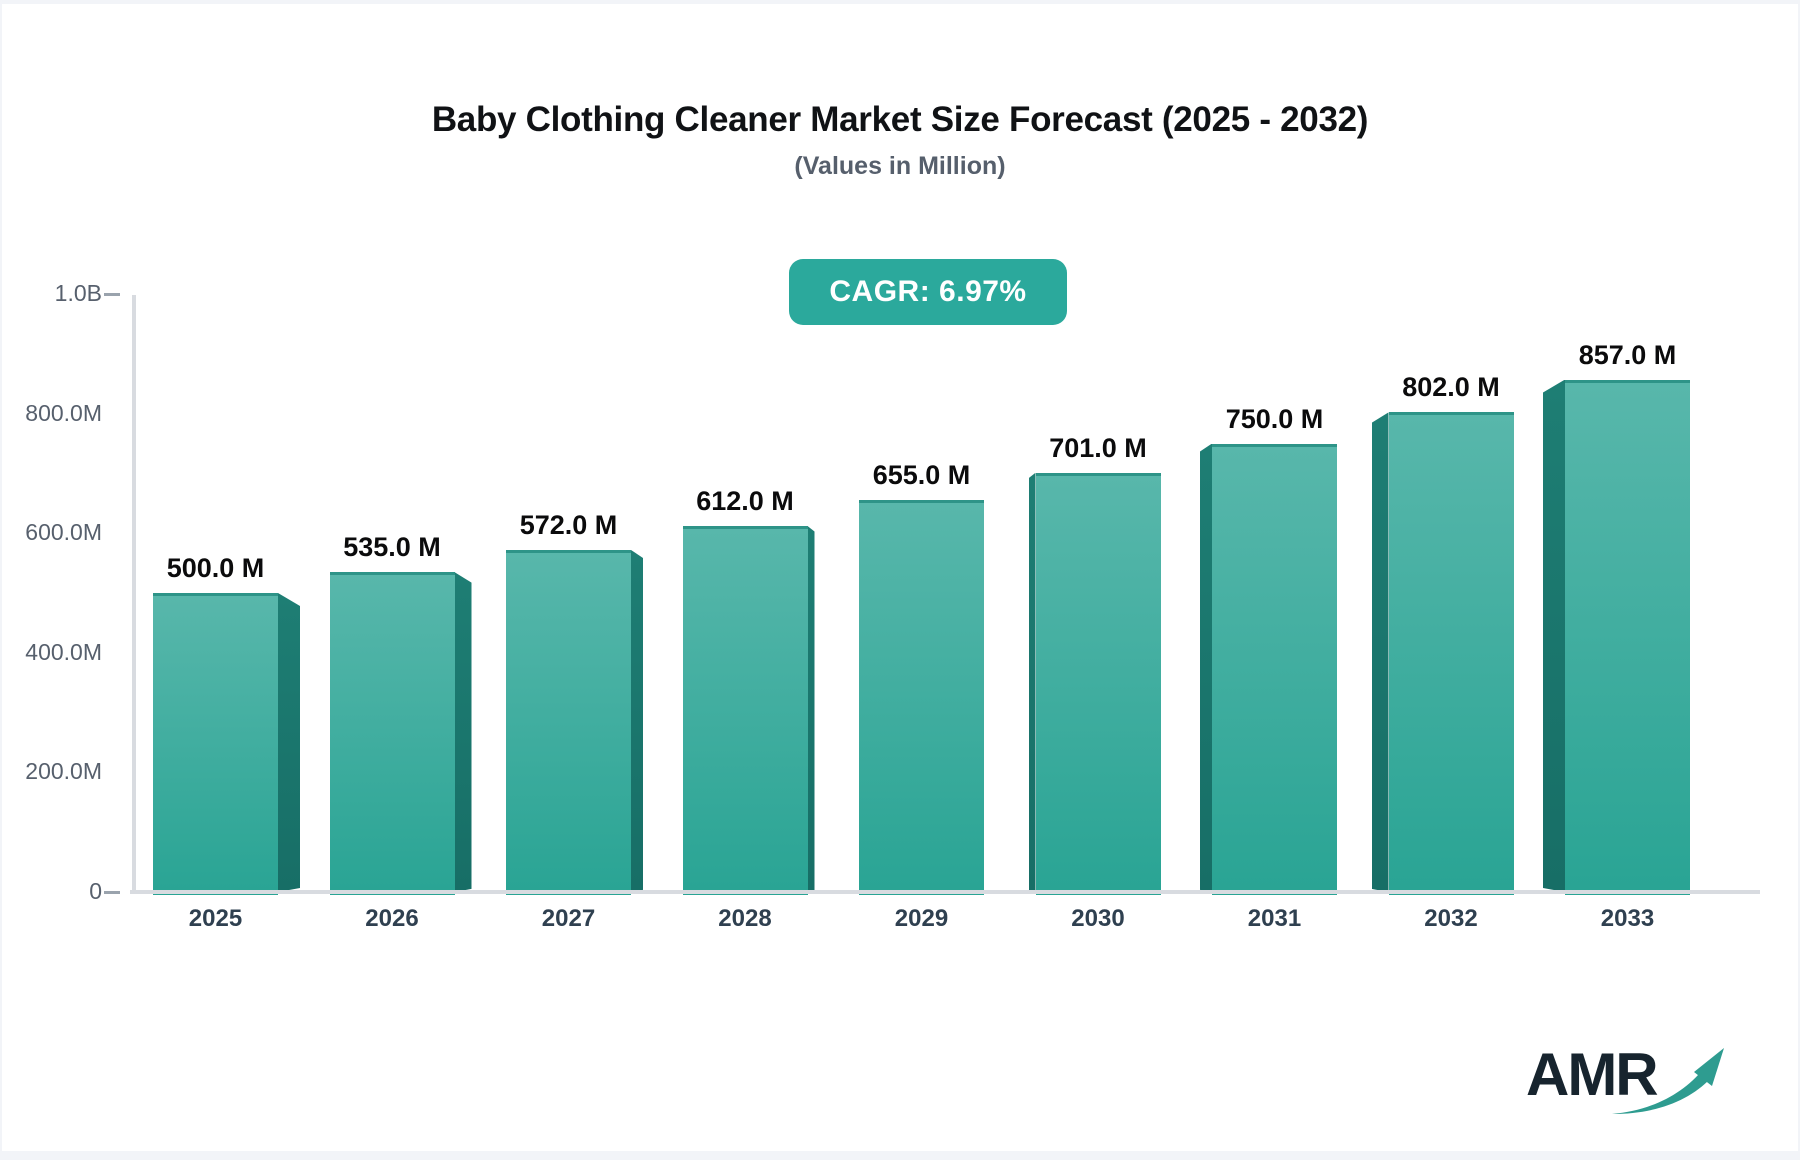  Describe the element at coordinates (1628, 919) in the screenshot. I see `x-axis-tick-label: 2033` at that location.